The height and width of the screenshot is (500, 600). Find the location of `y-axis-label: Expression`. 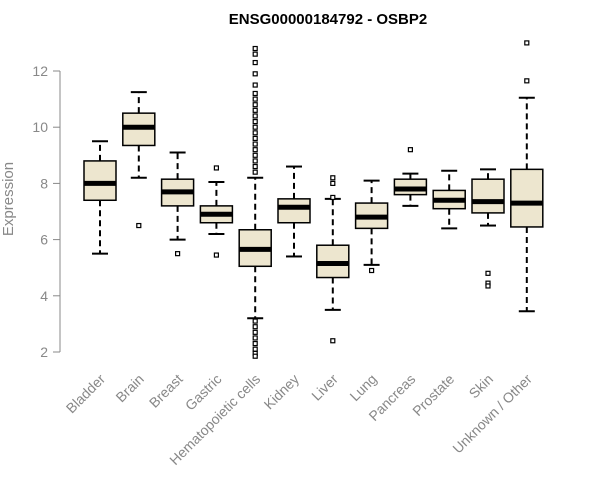

y-axis-label: Expression is located at coordinates (8, 199).